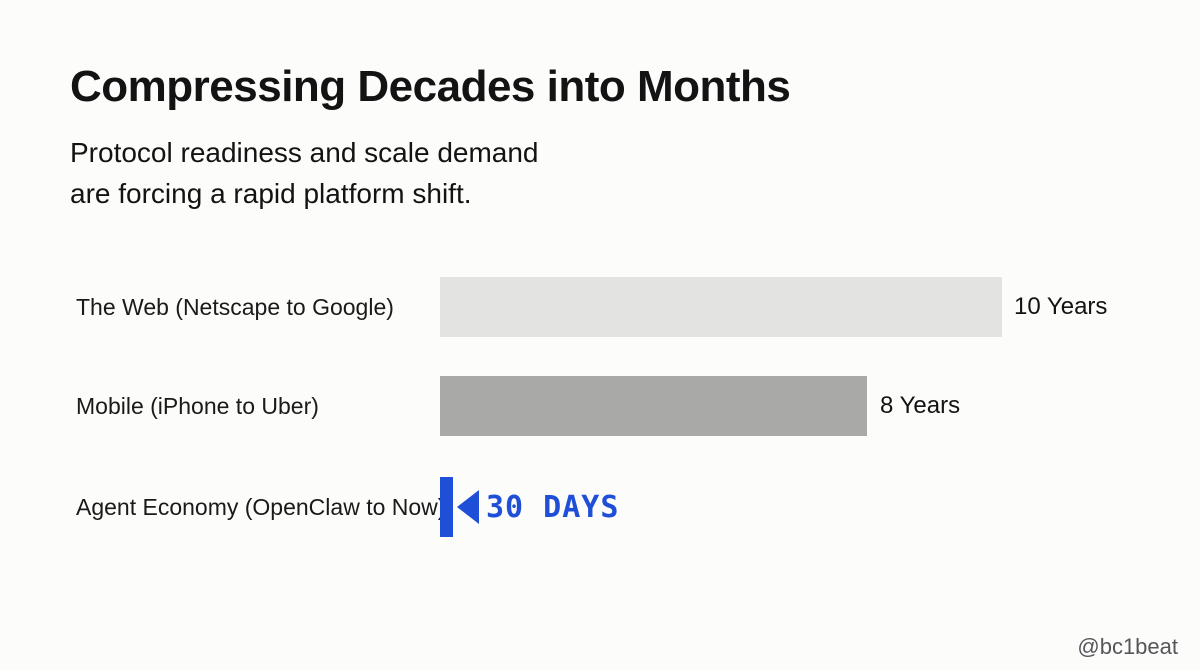 This screenshot has width=1200, height=670. What do you see at coordinates (553, 507) in the screenshot?
I see `value-label-agent-economy: 30 DAYS` at bounding box center [553, 507].